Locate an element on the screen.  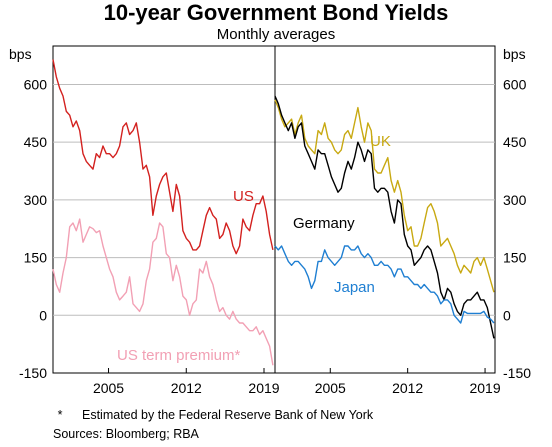
series-label-uk: UK is located at coordinates (380, 141).